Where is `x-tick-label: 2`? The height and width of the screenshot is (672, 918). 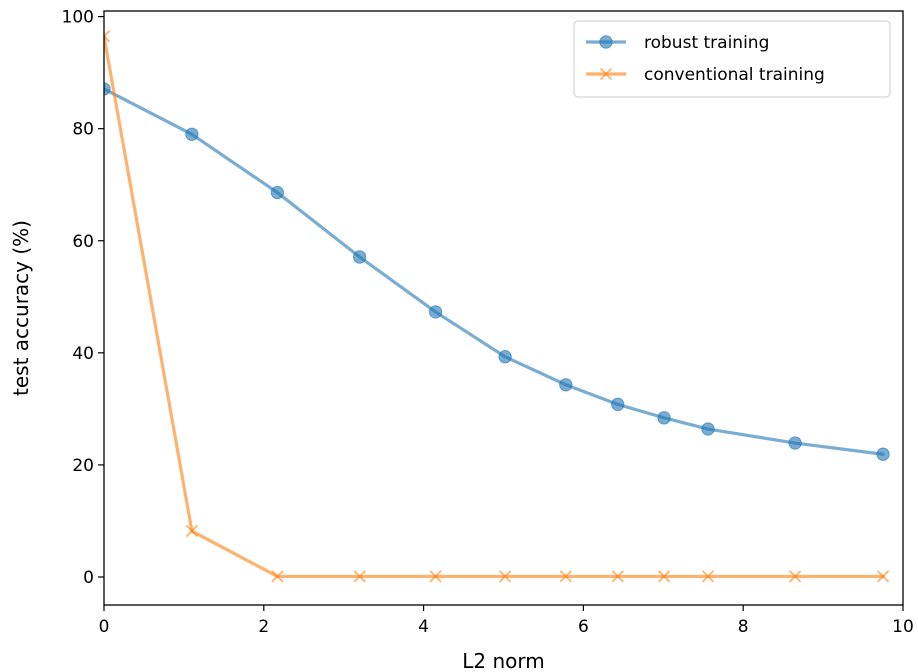 x-tick-label: 2 is located at coordinates (263, 627).